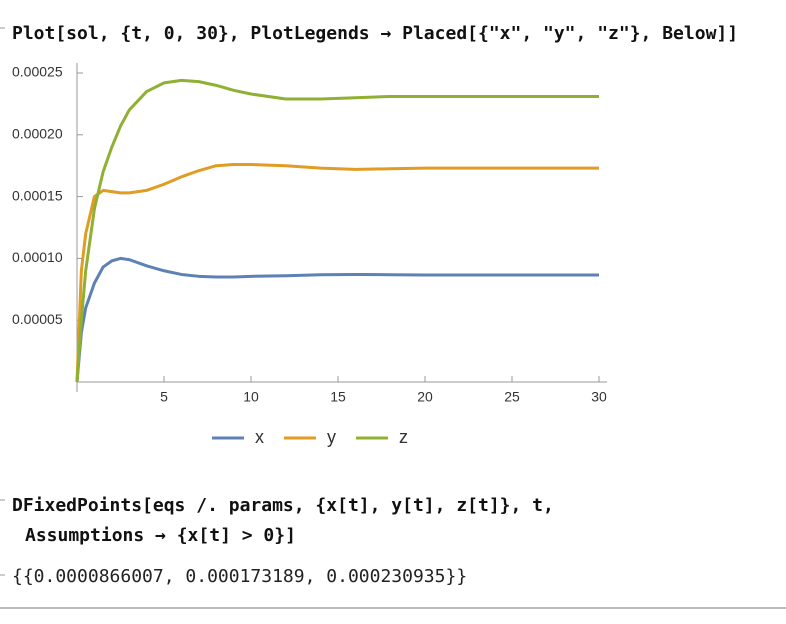 The height and width of the screenshot is (624, 786). What do you see at coordinates (331, 437) in the screenshot?
I see `legend-label: y` at bounding box center [331, 437].